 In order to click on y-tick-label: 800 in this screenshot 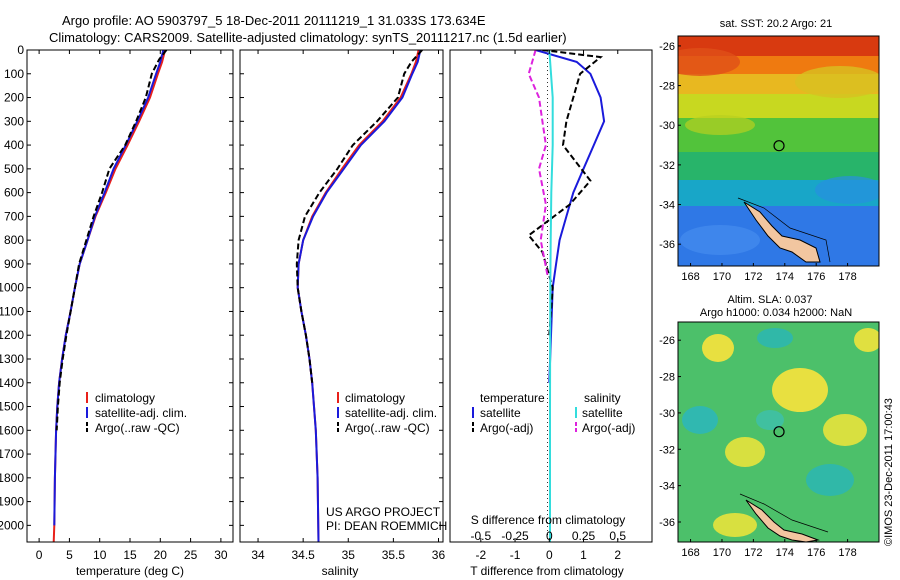, I will do `click(14, 240)`.